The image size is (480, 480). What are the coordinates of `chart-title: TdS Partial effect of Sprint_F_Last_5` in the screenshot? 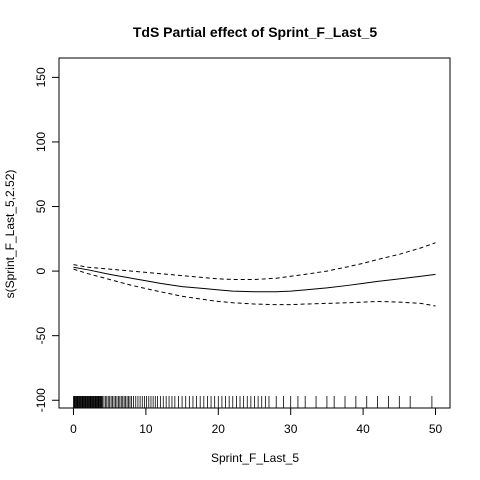 It's located at (255, 32).